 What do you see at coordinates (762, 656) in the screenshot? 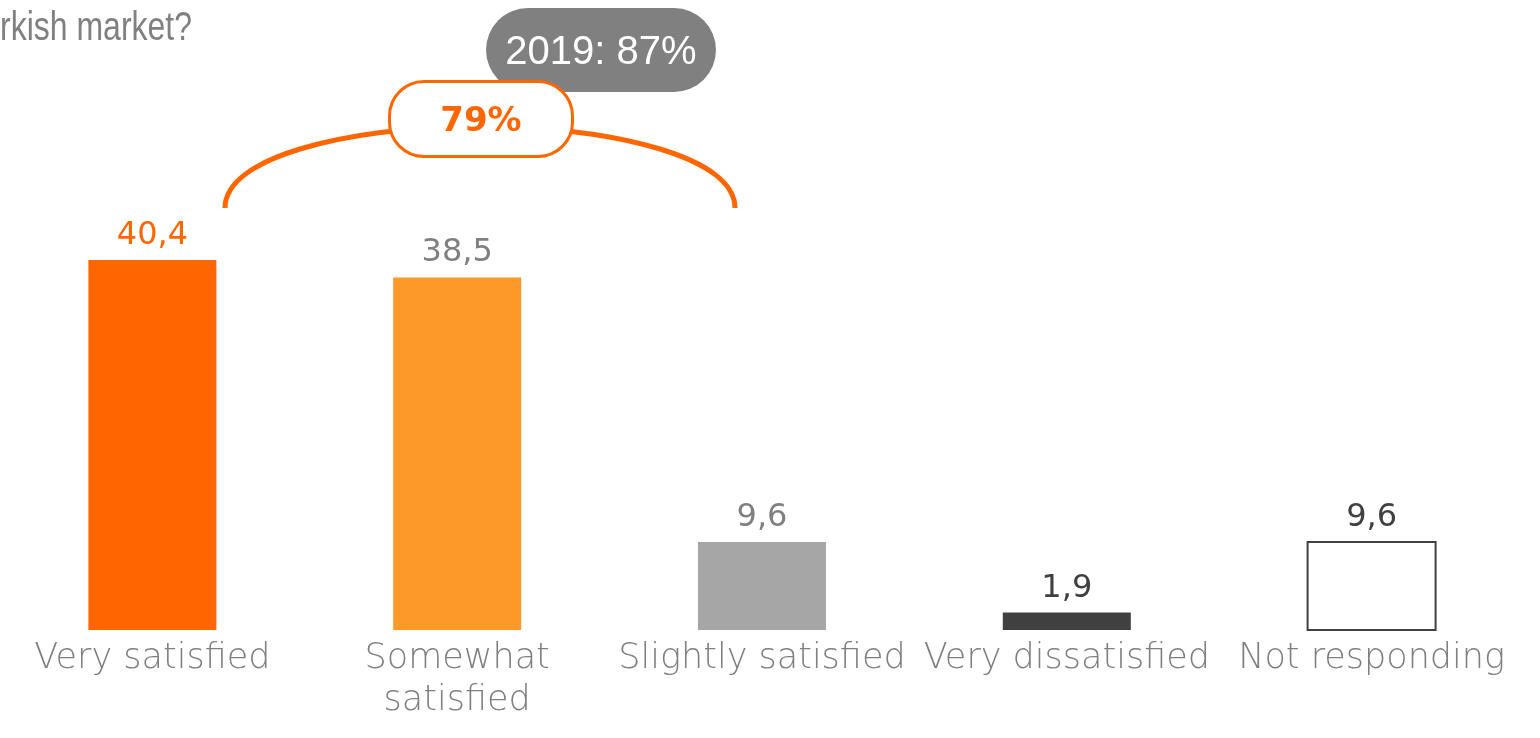
I see `x-tick-label: Slightly satisfied` at bounding box center [762, 656].